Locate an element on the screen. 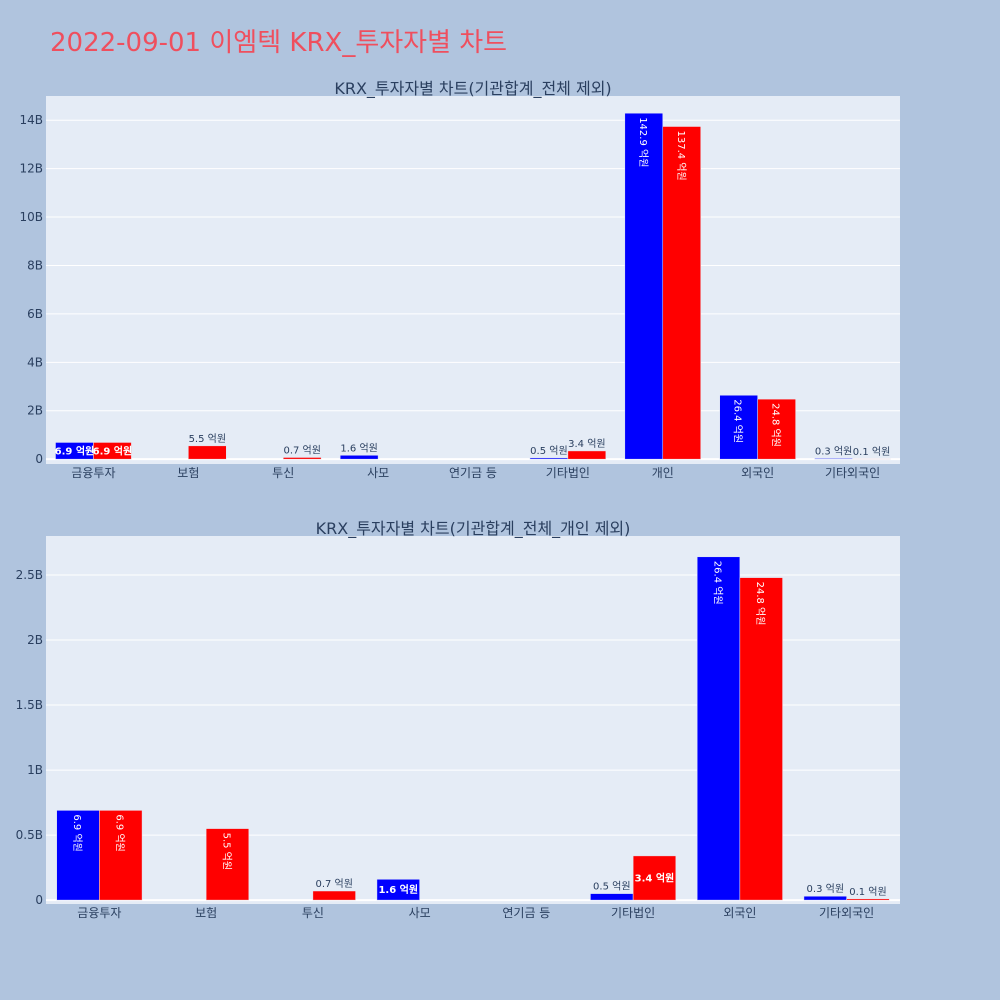 The width and height of the screenshot is (1000, 1000). y-tick-label: 2.5B is located at coordinates (29, 575).